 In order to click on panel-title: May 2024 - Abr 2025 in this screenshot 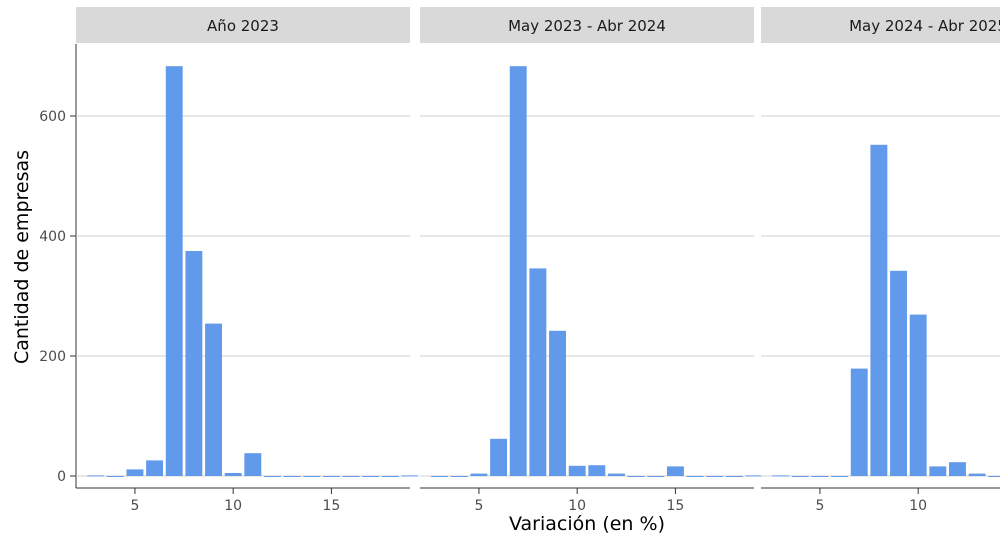, I will do `click(924, 26)`.